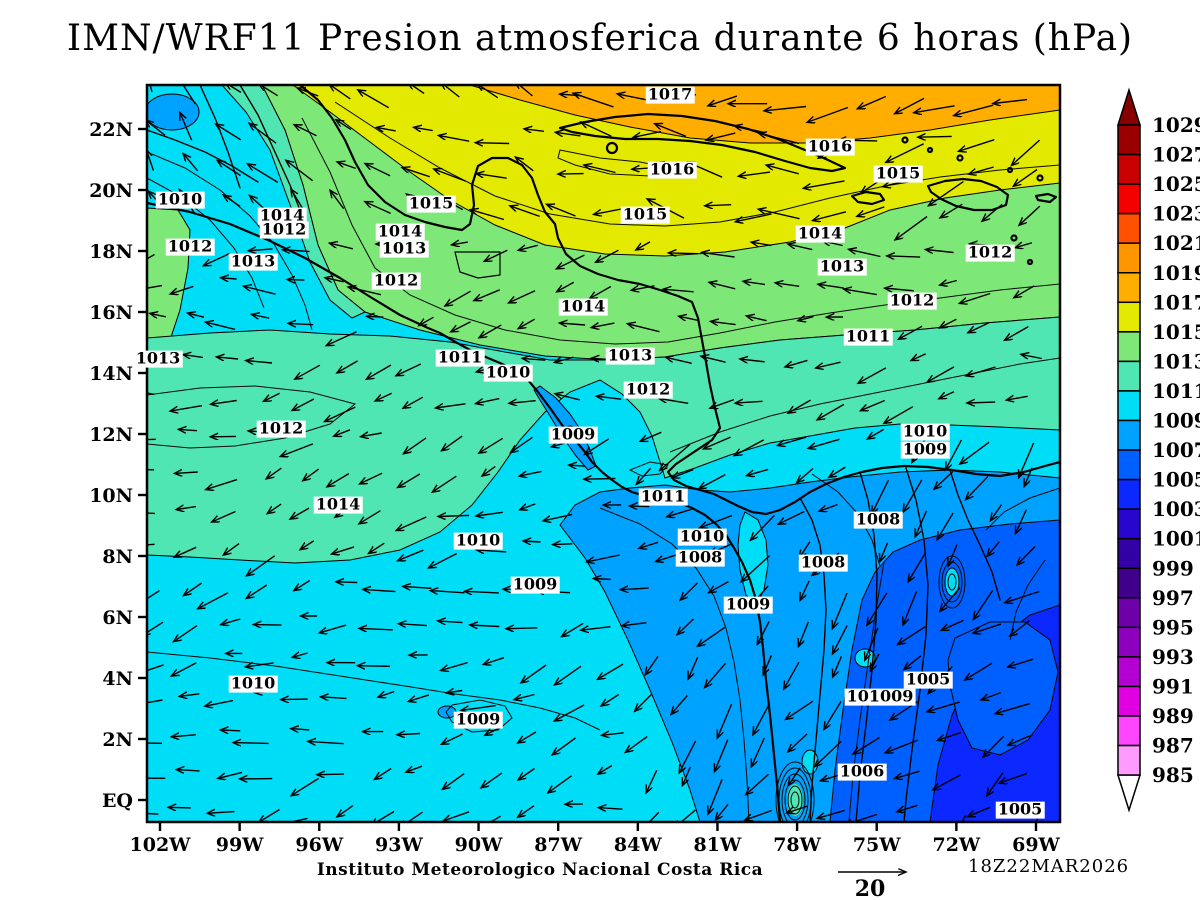 The width and height of the screenshot is (1200, 900). What do you see at coordinates (1176, 450) in the screenshot?
I see `colorbar-label: 1007` at bounding box center [1176, 450].